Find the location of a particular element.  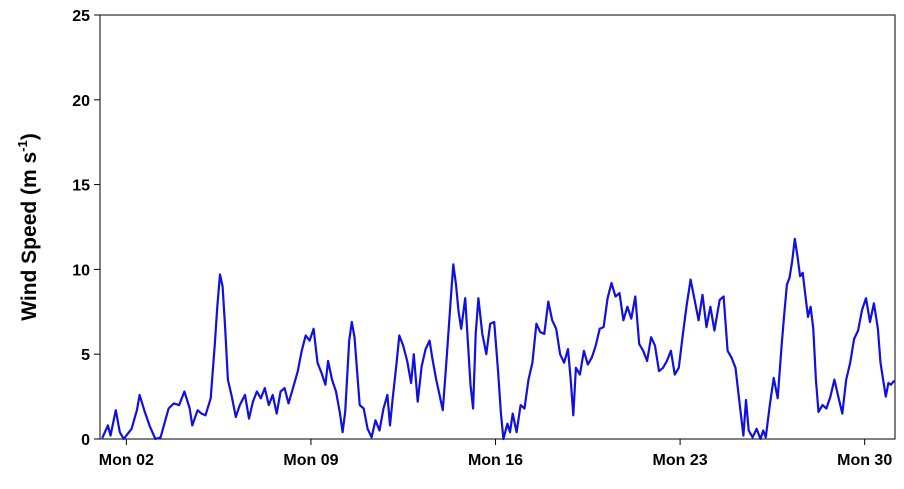

x-tick-label: Mon 09 is located at coordinates (310, 460).